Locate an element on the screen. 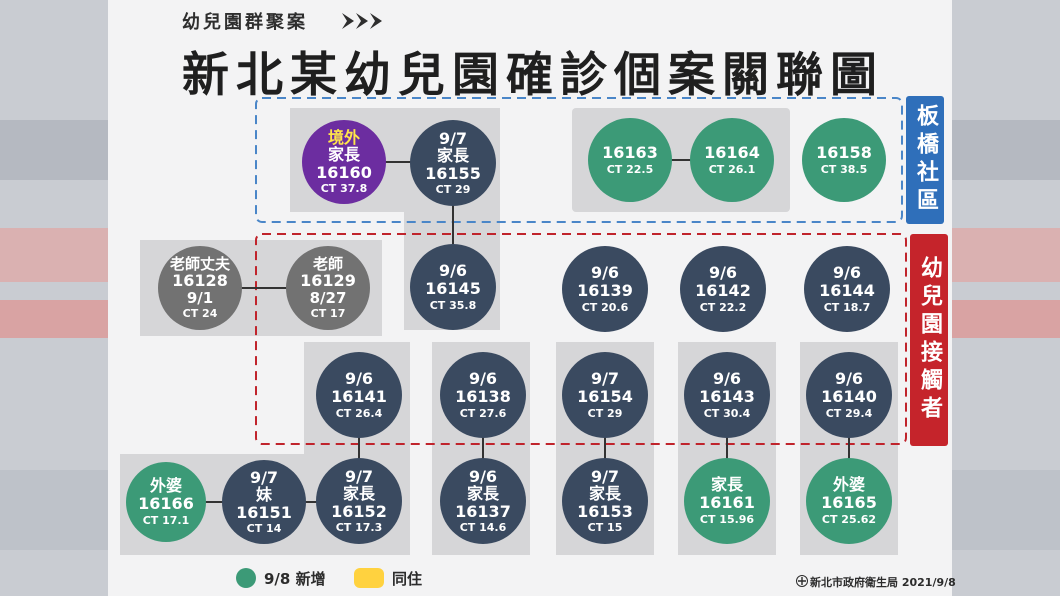 This screenshot has height=596, width=1060. case-id: 16155 is located at coordinates (453, 173).